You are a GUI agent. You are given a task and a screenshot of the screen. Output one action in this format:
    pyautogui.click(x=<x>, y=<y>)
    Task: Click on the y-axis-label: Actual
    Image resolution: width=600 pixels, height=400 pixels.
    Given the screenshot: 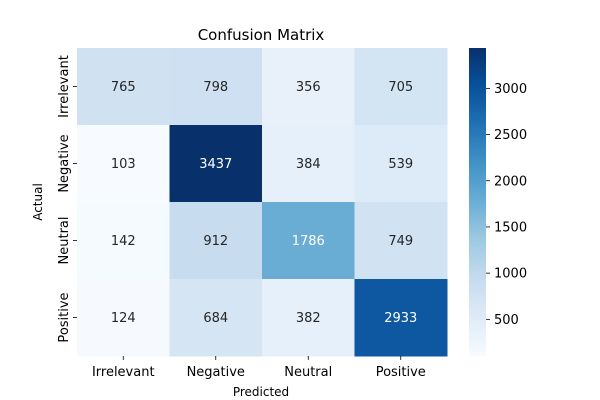 What is the action you would take?
    pyautogui.click(x=38, y=202)
    